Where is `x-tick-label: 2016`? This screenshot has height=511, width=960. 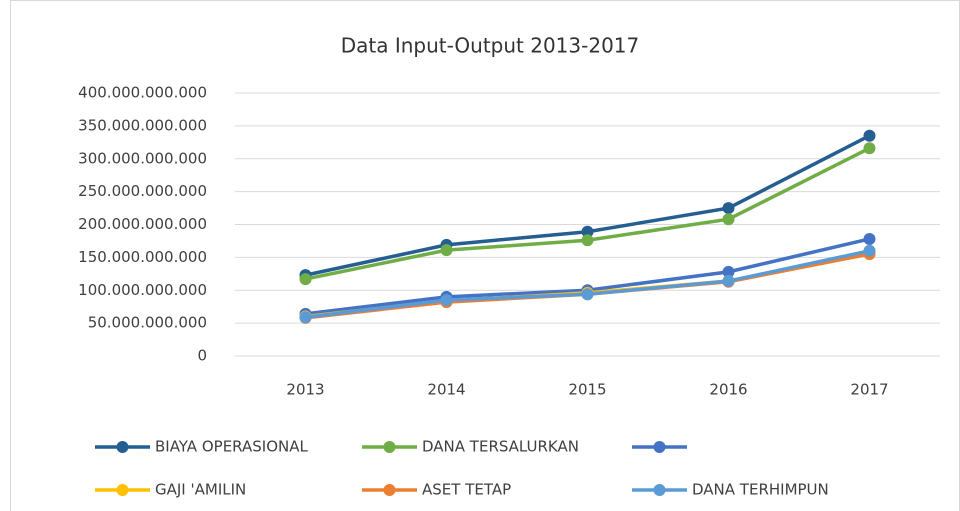 x-tick-label: 2016 is located at coordinates (728, 390).